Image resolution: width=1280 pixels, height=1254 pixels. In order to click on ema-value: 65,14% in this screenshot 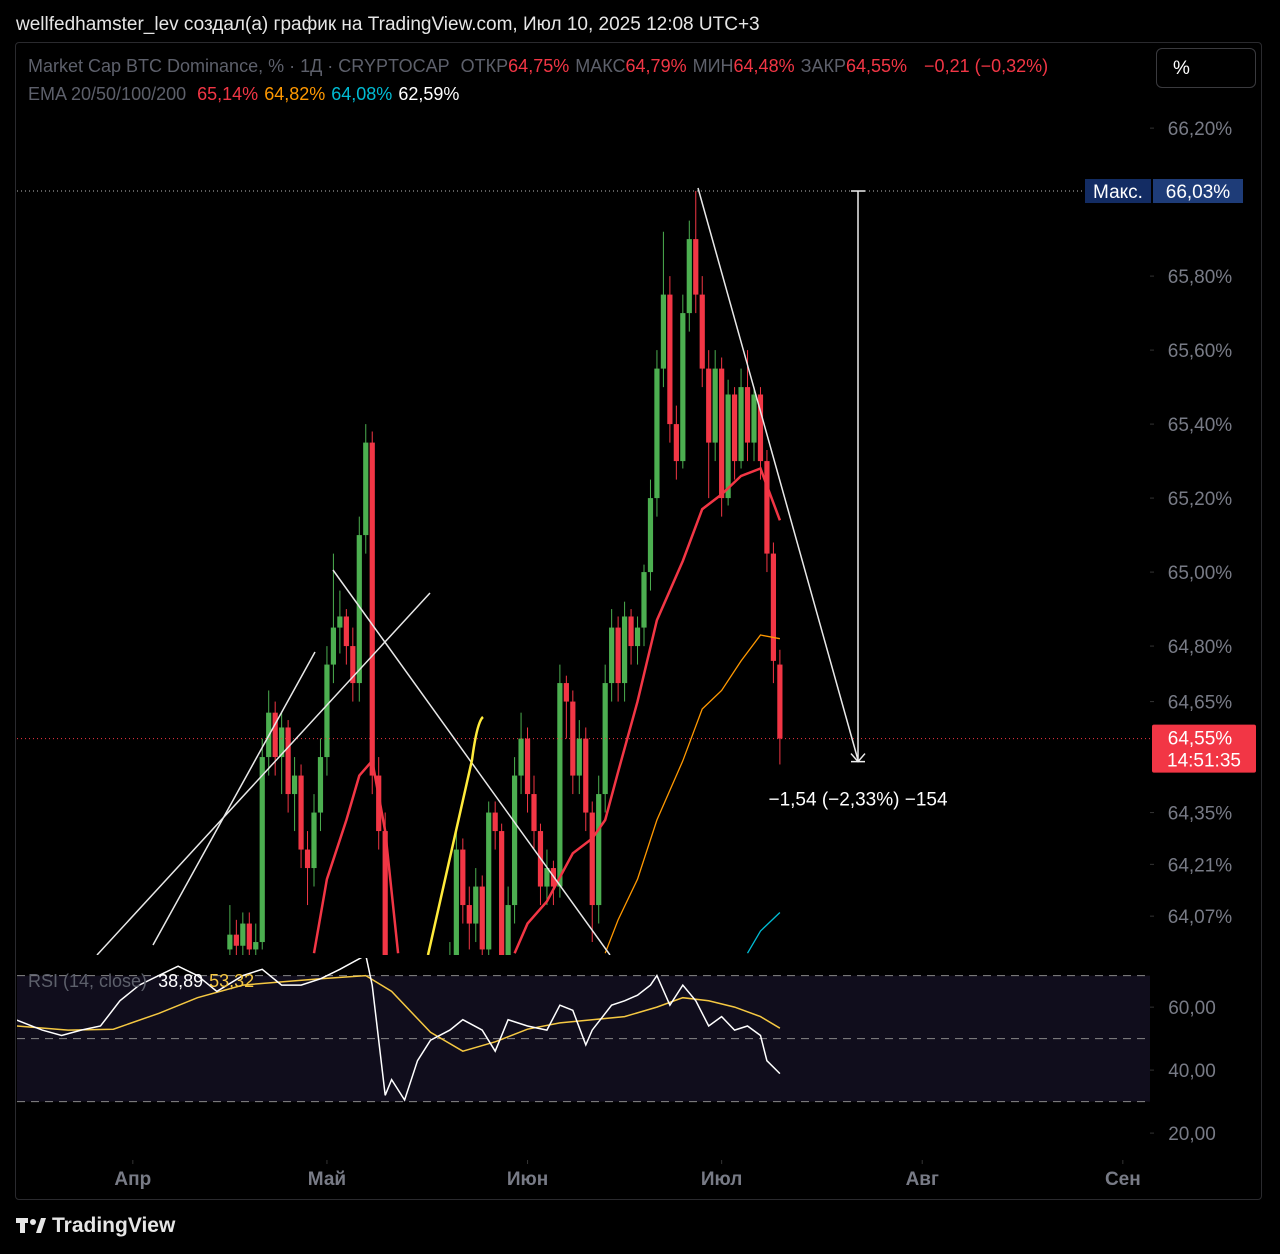, I will do `click(228, 94)`.